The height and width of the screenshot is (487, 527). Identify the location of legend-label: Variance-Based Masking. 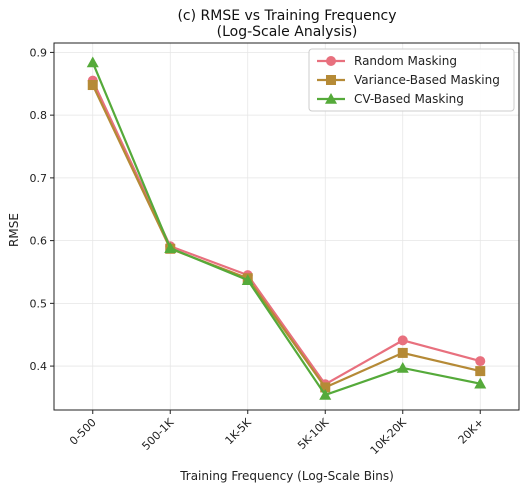
(427, 80).